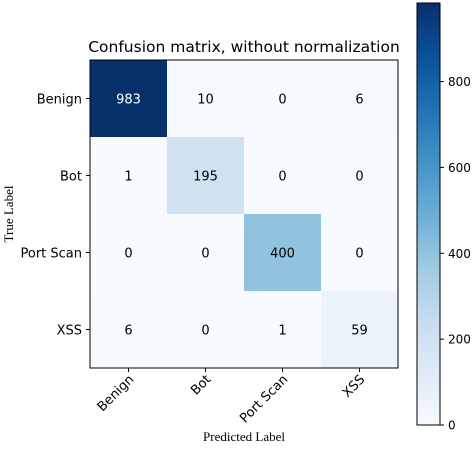  Describe the element at coordinates (354, 386) in the screenshot. I see `x-tick-label: XSS` at that location.